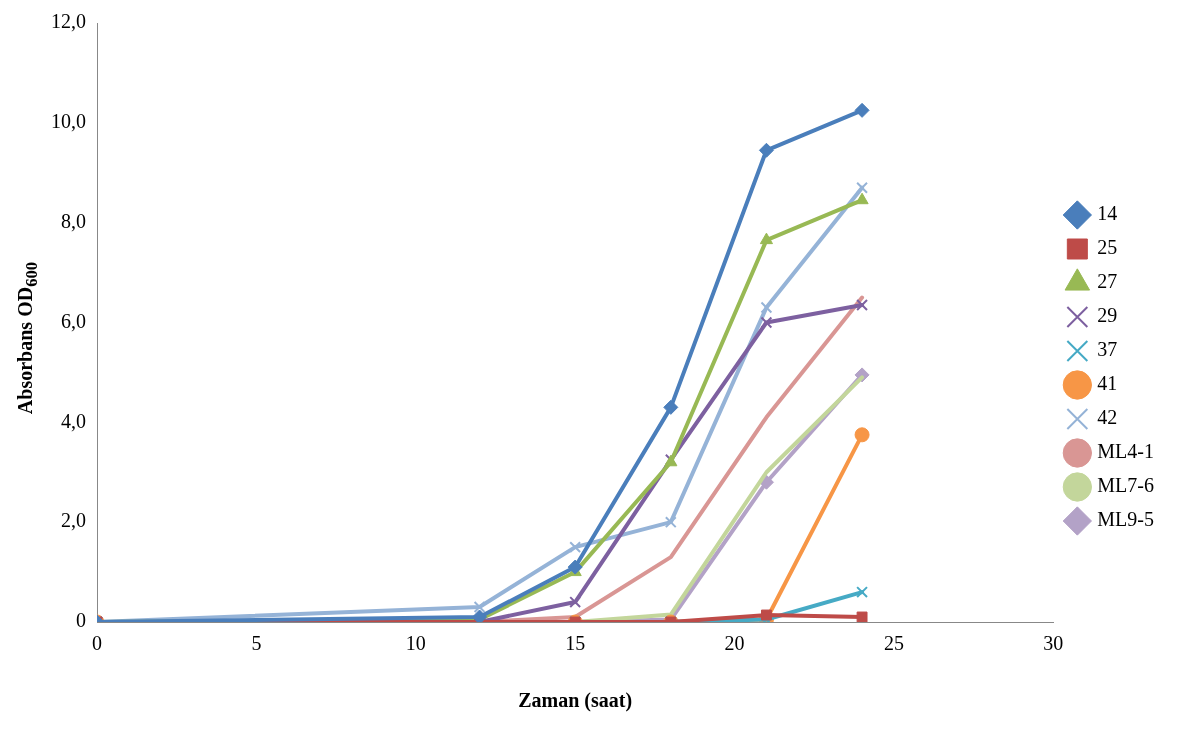 The height and width of the screenshot is (736, 1192). What do you see at coordinates (1107, 417) in the screenshot?
I see `legend-label: 42` at bounding box center [1107, 417].